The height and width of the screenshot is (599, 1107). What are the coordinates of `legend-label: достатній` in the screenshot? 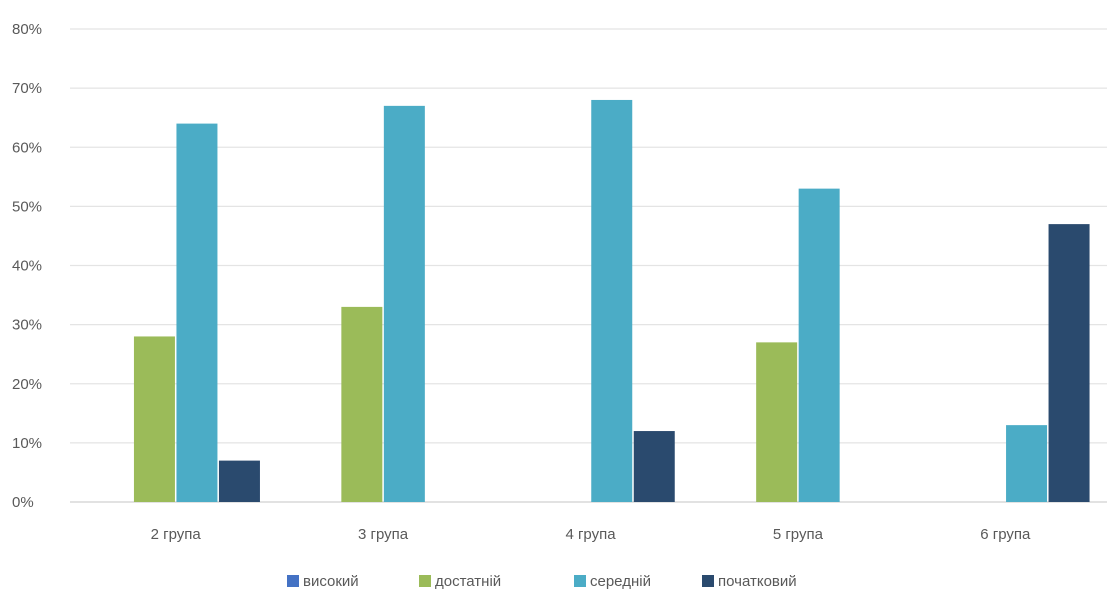 It's located at (468, 581).